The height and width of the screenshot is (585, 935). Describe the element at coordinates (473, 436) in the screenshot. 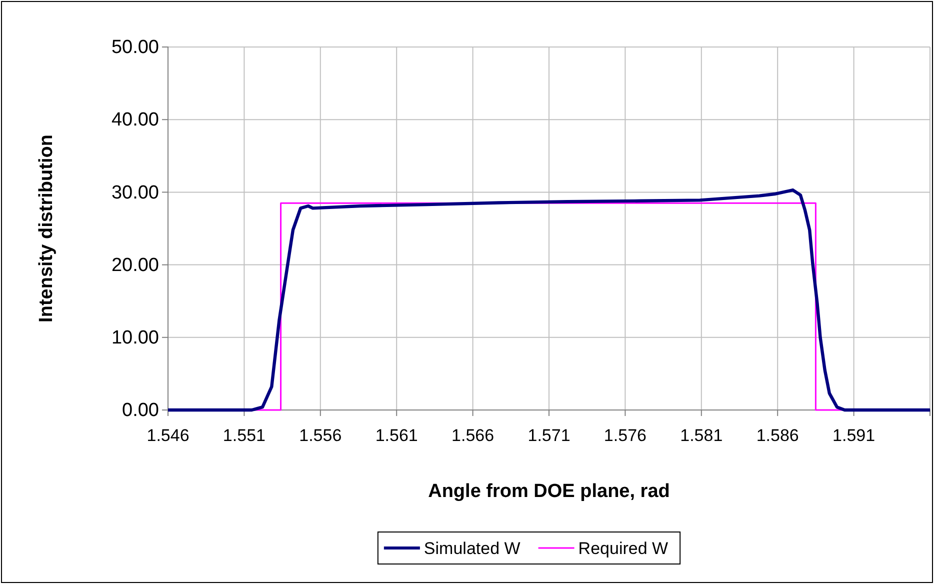

I see `x-tick-label: 1.566` at that location.